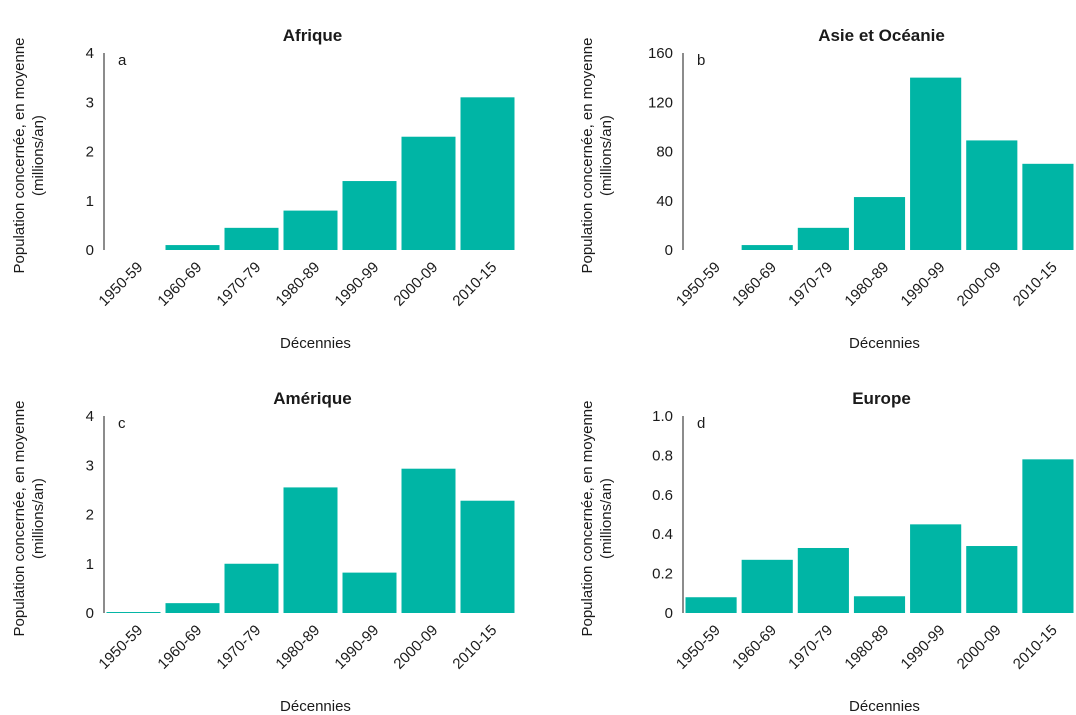 The image size is (1076, 715). Describe the element at coordinates (122, 60) in the screenshot. I see `panel-letter: a` at that location.